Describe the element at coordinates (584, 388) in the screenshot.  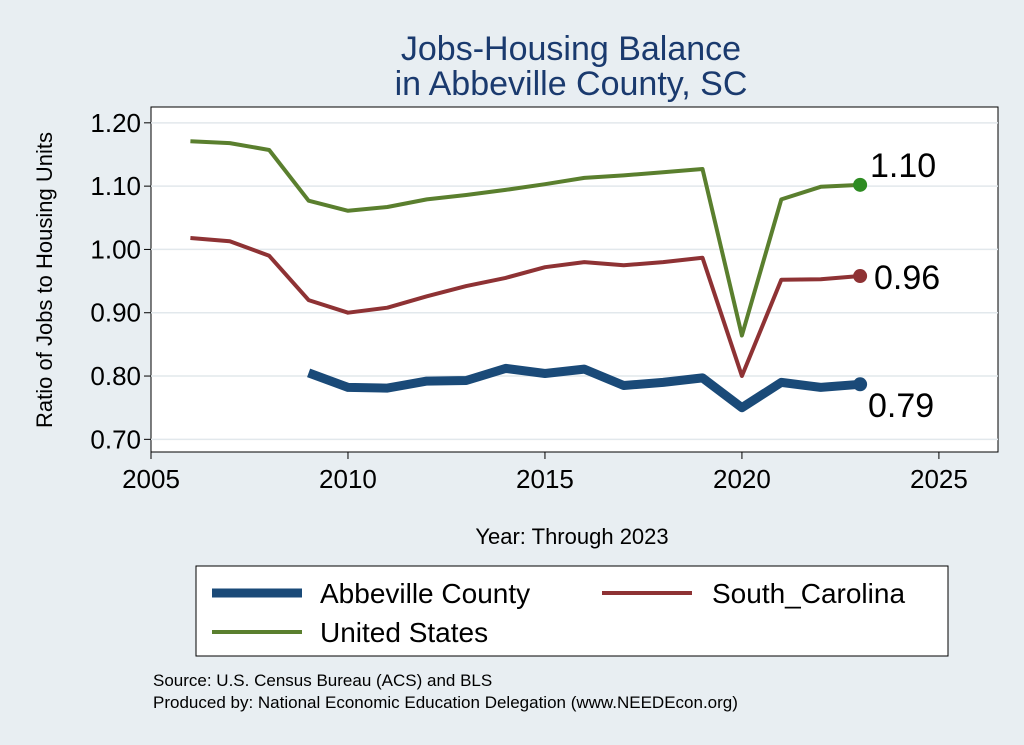
I see `series-line-abbeville-county` at that location.